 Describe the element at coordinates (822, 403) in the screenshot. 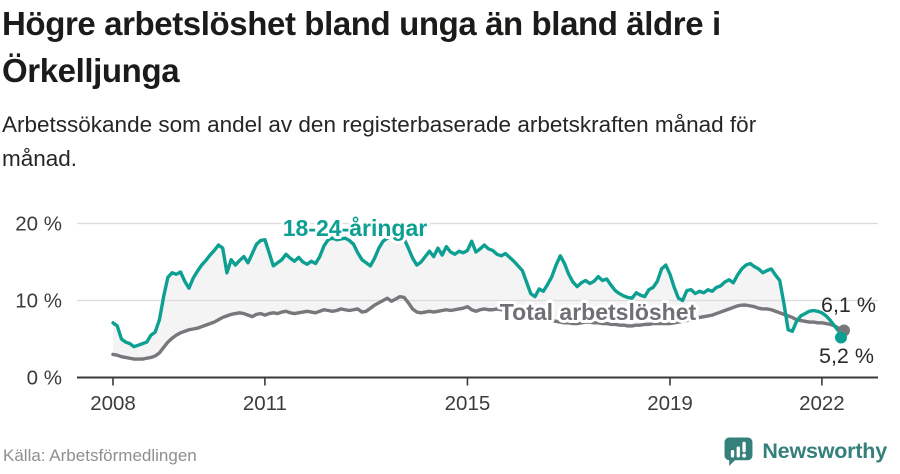

I see `x-tick-label-2022: 2022` at that location.